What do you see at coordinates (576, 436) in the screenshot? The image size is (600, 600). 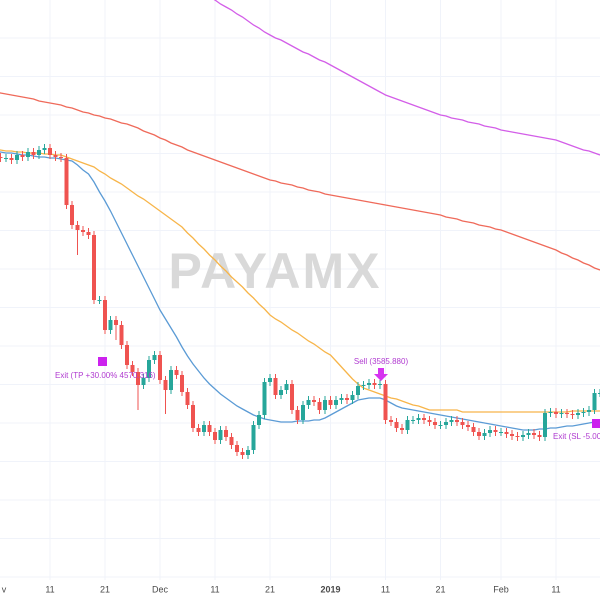 I see `exit-sl-label: Exit (SL -5.00%` at bounding box center [576, 436].